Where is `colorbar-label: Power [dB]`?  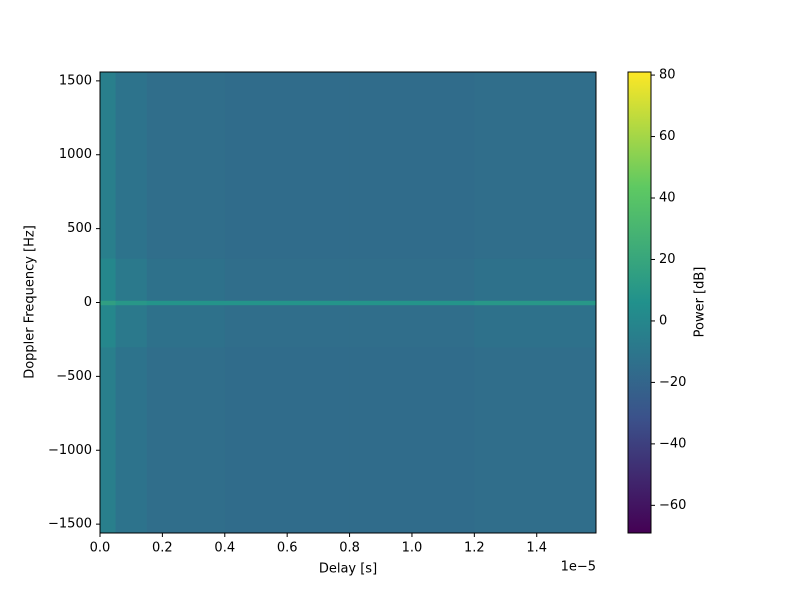 colorbar-label: Power [dB] is located at coordinates (700, 302).